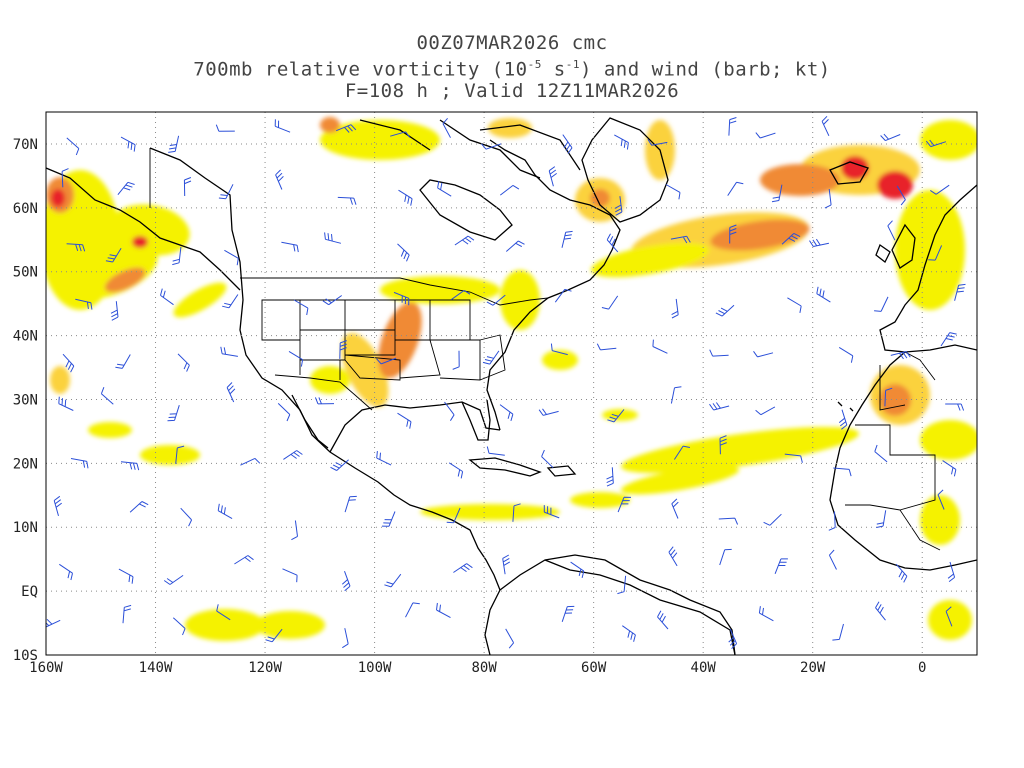  Describe the element at coordinates (25, 145) in the screenshot. I see `lat-tick-label: 70N` at that location.